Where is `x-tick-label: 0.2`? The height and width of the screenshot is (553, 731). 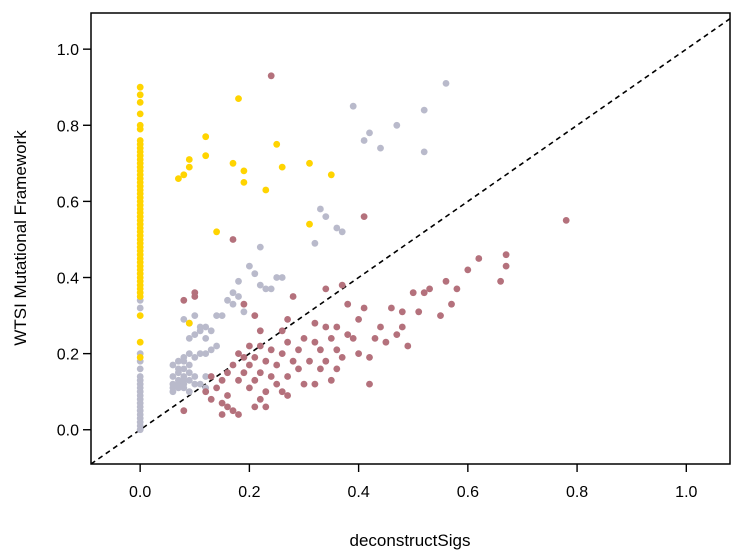 x-tick-label: 0.2 is located at coordinates (249, 492).